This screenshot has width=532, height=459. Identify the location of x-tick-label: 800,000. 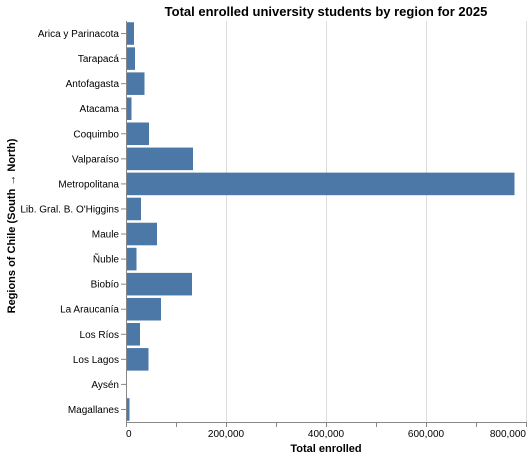
(508, 434).